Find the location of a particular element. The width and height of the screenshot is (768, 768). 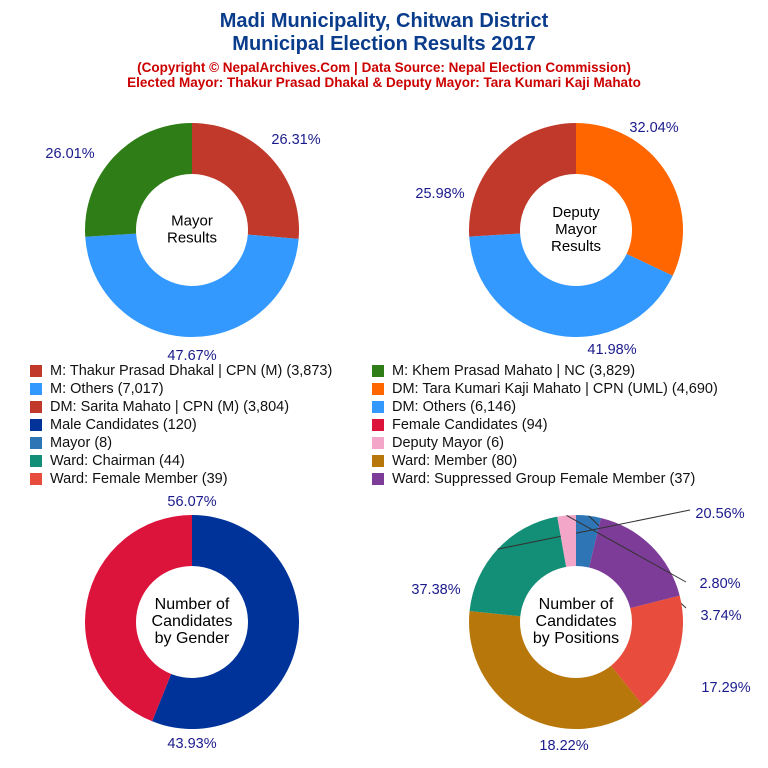

slice-pct-label: 20.56% is located at coordinates (719, 514).